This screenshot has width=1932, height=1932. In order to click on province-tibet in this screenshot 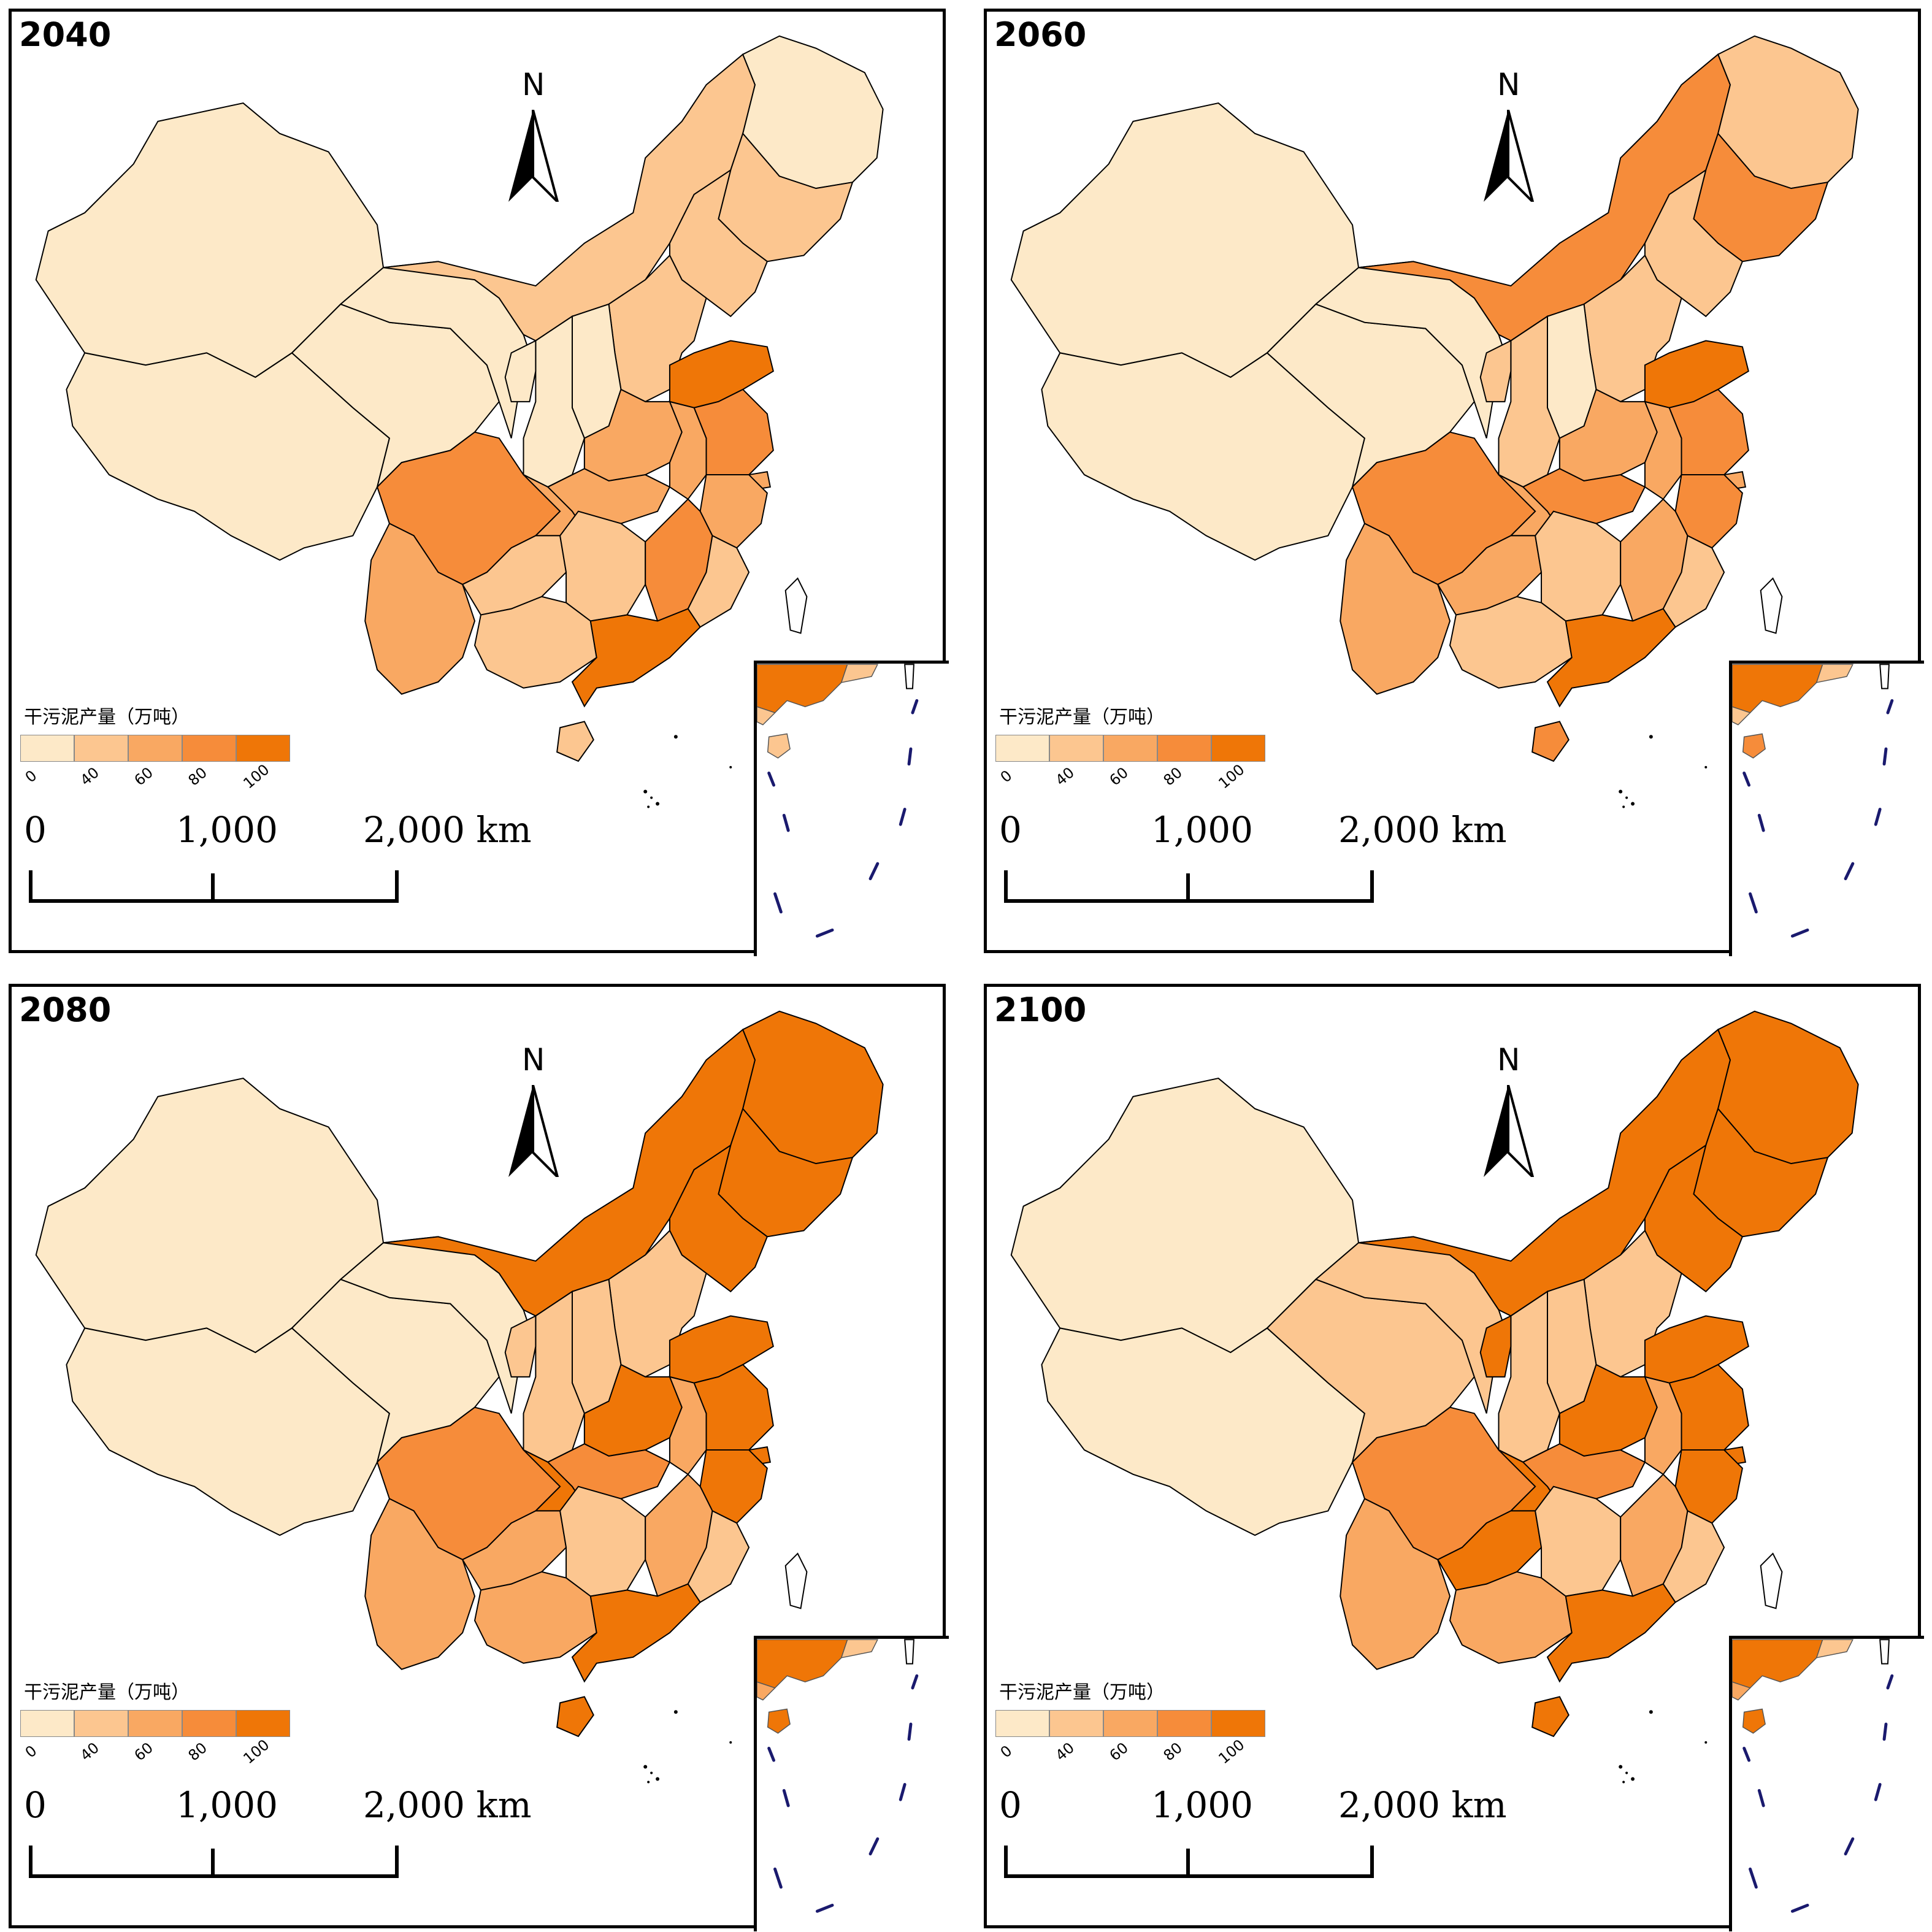, I will do `click(1203, 1431)`.